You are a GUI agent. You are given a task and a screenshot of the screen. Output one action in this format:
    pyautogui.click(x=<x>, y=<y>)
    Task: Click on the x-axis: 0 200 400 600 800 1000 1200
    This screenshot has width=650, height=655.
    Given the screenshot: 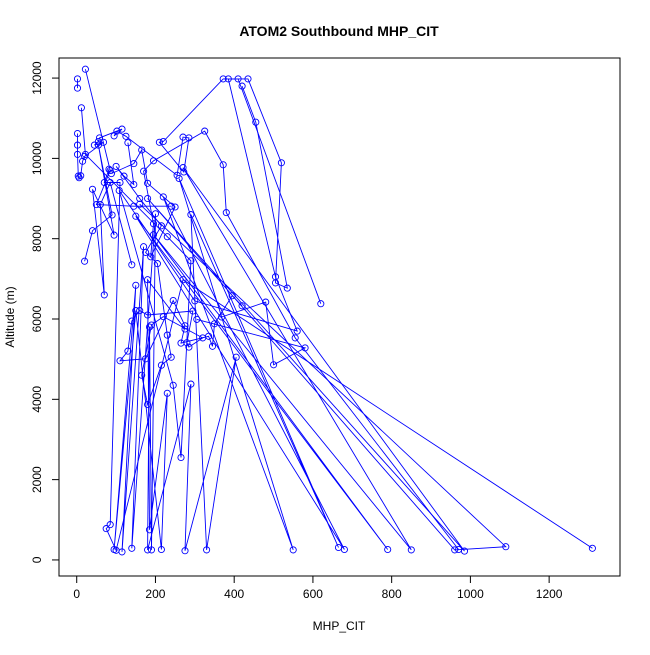 What is the action you would take?
    pyautogui.click(x=318, y=588)
    